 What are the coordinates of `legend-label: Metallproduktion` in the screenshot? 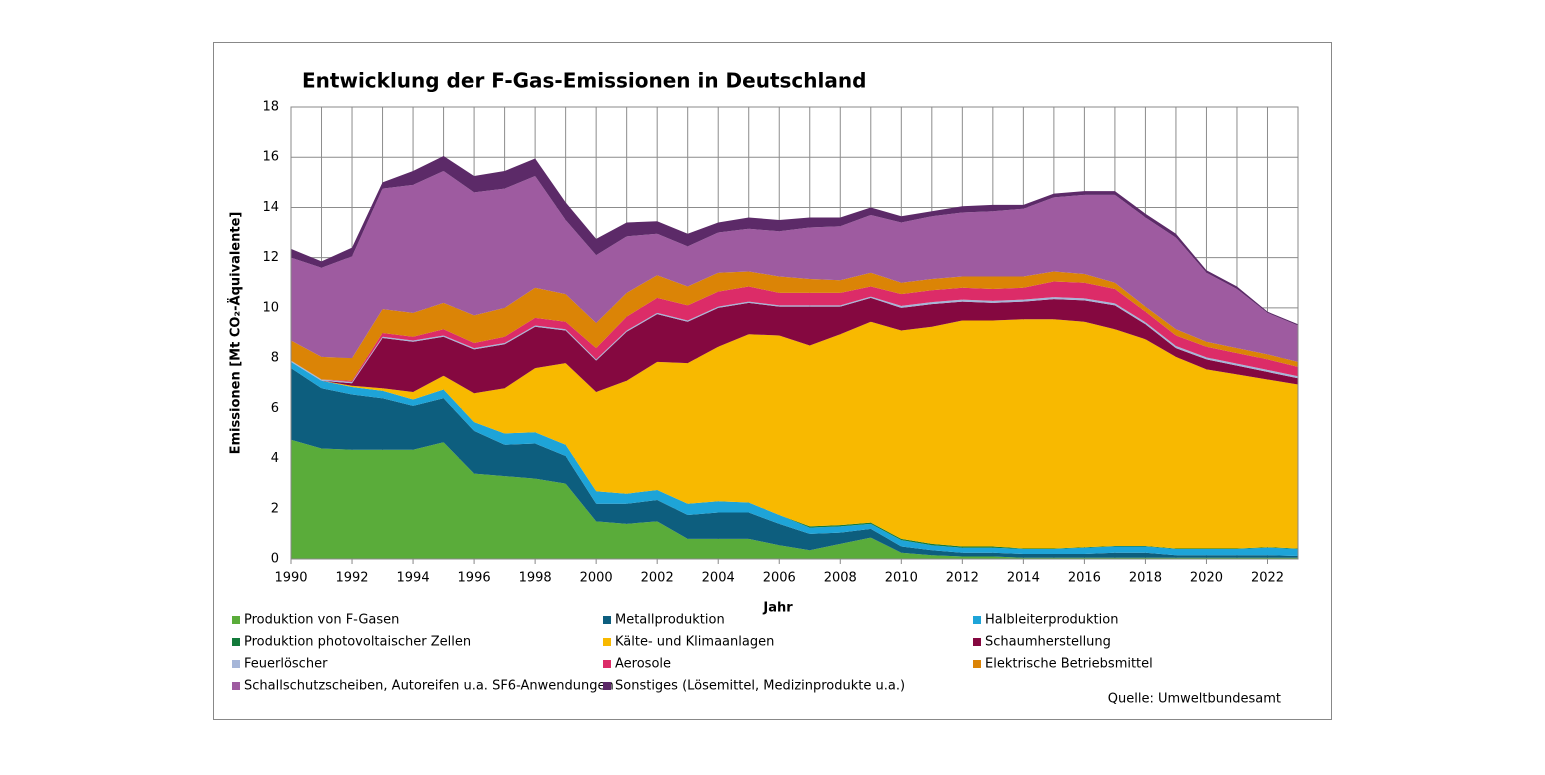 It's located at (670, 620).